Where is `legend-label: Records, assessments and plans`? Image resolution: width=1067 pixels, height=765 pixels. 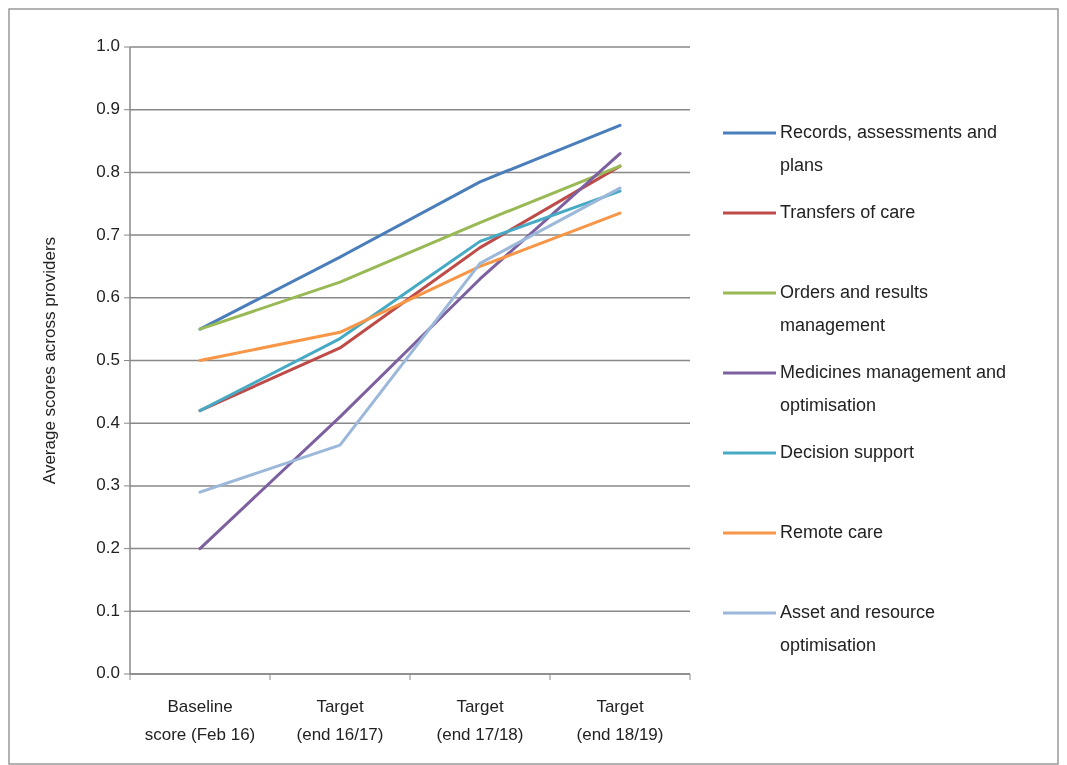
legend-label: Records, assessments and plans is located at coordinates (889, 148).